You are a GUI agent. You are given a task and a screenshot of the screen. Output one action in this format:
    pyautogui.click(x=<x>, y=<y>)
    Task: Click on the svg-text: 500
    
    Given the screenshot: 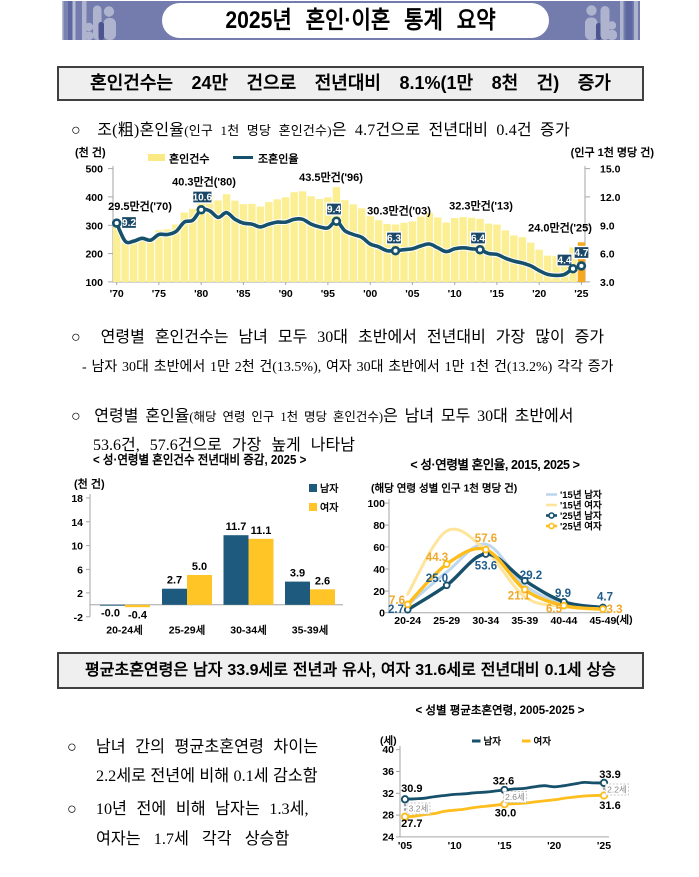 What is the action you would take?
    pyautogui.click(x=94, y=170)
    